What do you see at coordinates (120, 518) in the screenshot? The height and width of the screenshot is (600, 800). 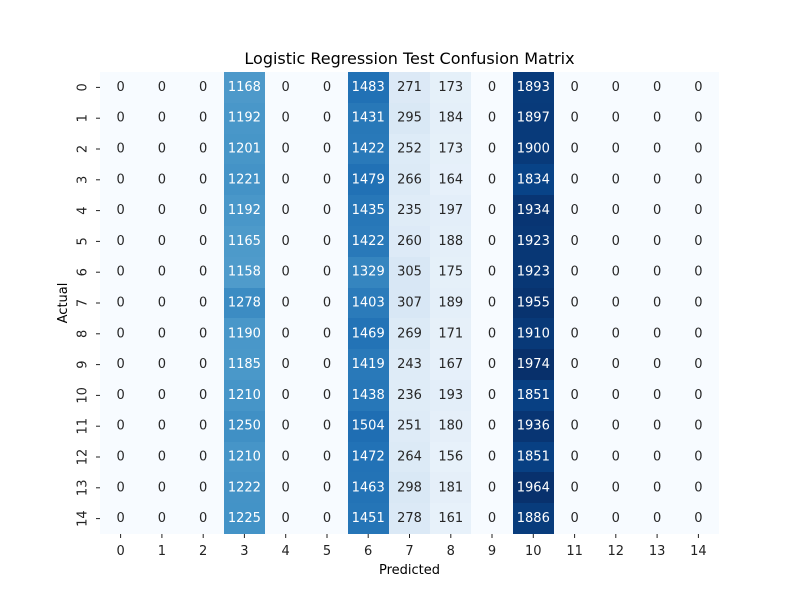 I see `cell-value-r14-c0: 0` at bounding box center [120, 518].